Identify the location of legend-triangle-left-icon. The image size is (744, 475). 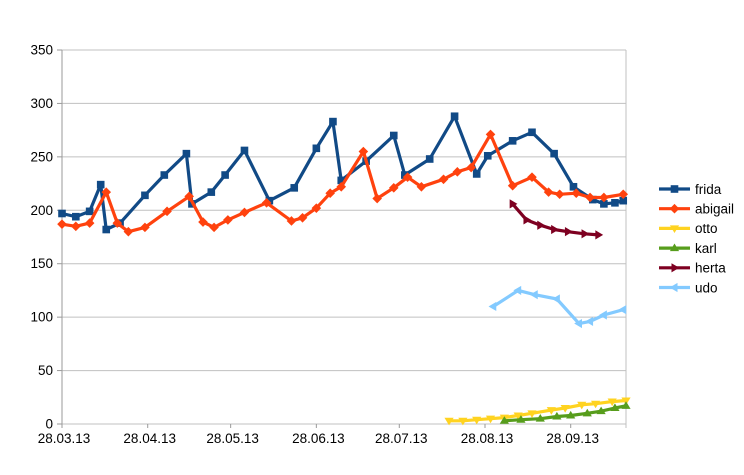
(673, 287).